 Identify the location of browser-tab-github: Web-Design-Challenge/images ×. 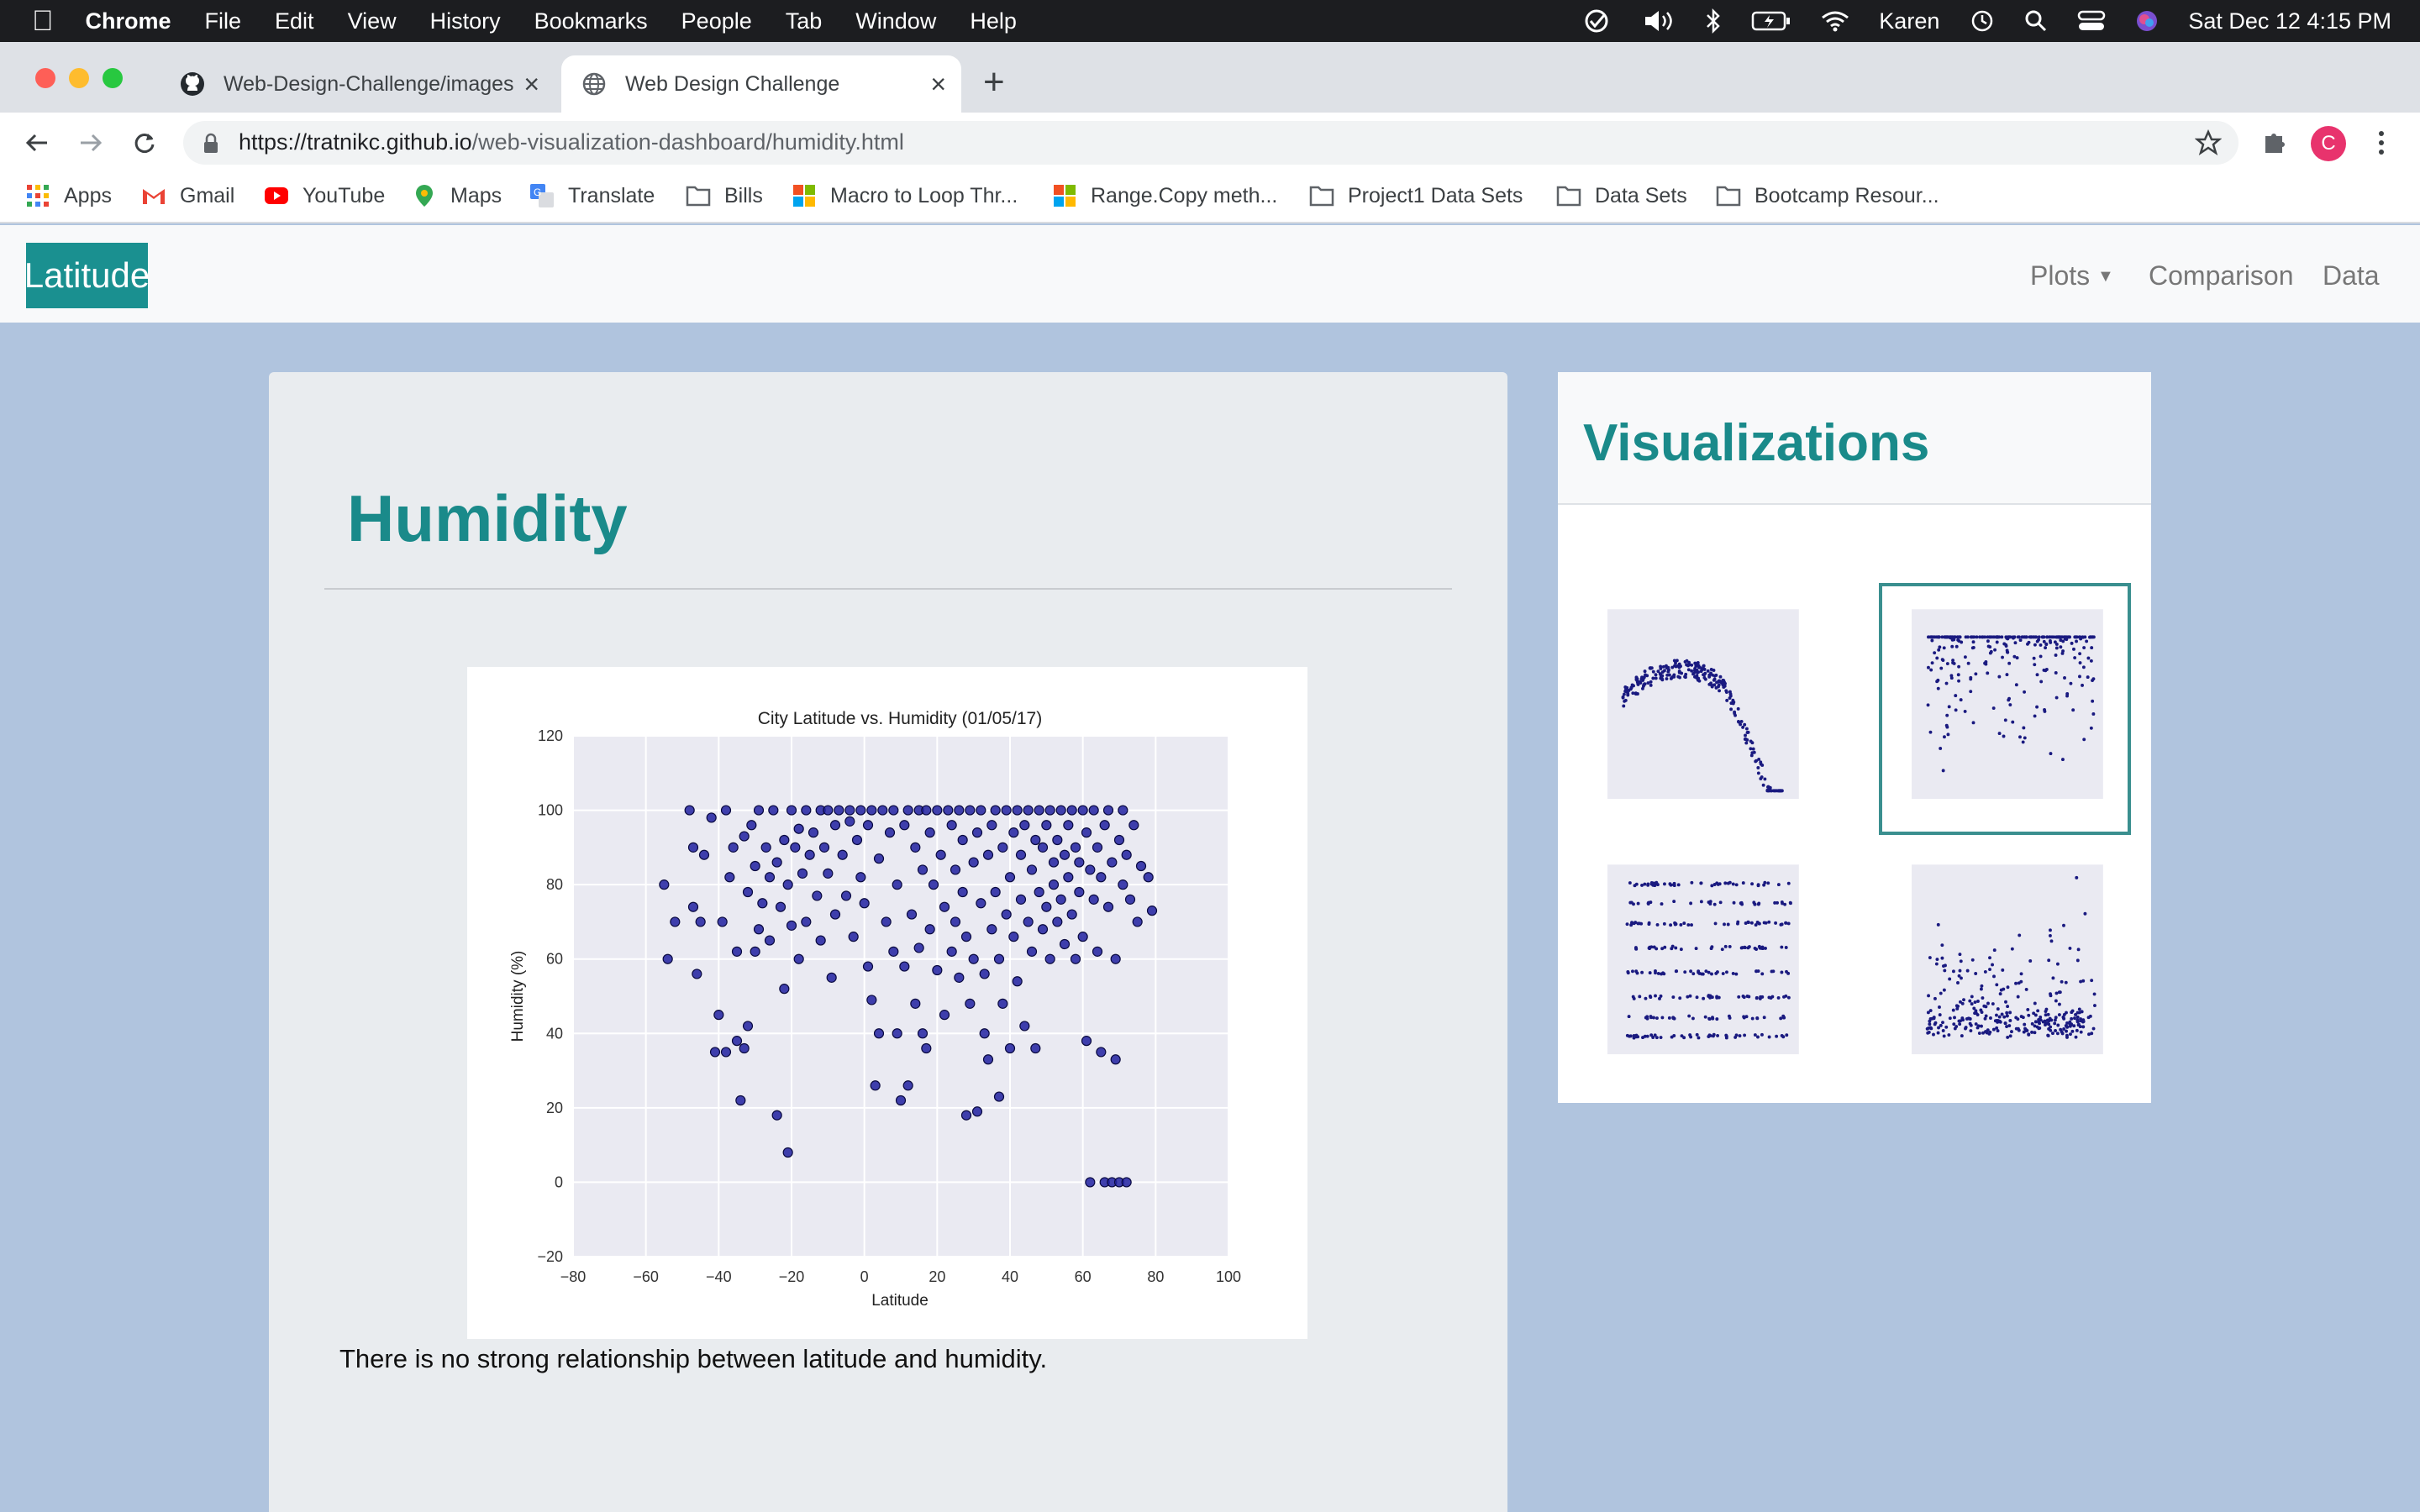
(357, 84).